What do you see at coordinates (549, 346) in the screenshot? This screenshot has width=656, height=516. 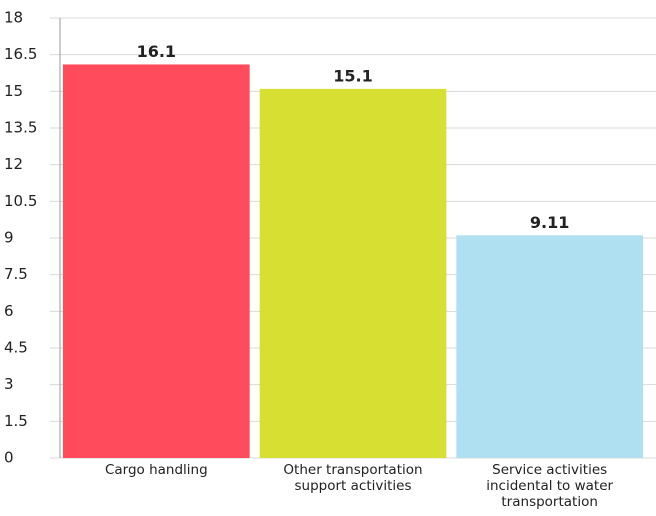 I see `bar` at bounding box center [549, 346].